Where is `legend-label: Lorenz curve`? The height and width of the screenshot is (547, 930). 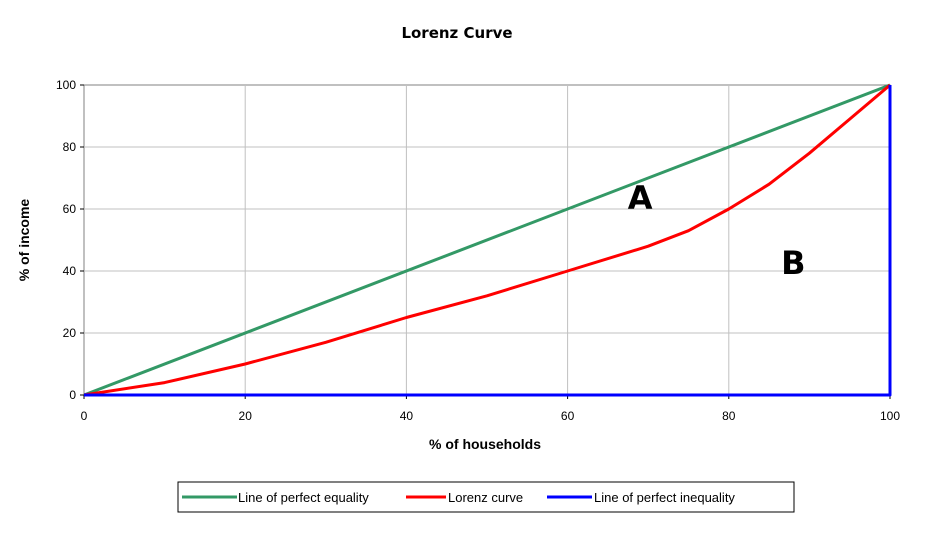
legend-label: Lorenz curve is located at coordinates (485, 497).